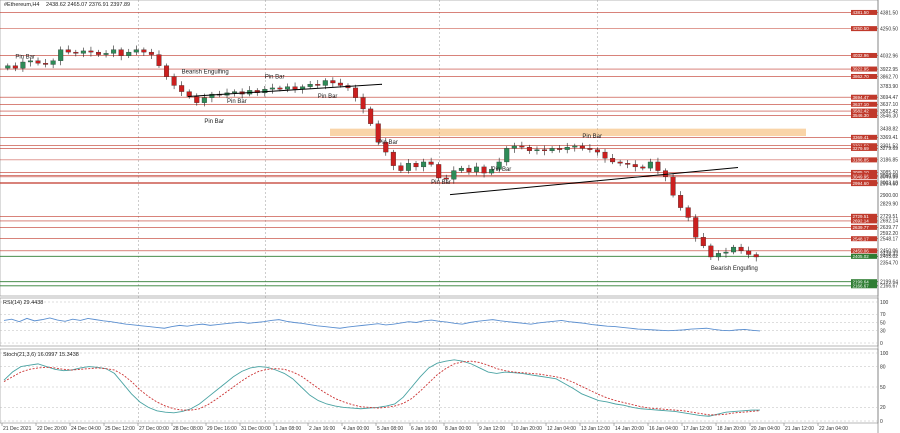  What do you see at coordinates (889, 116) in the screenshot?
I see `price-scale-label: 3546.30` at bounding box center [889, 116].